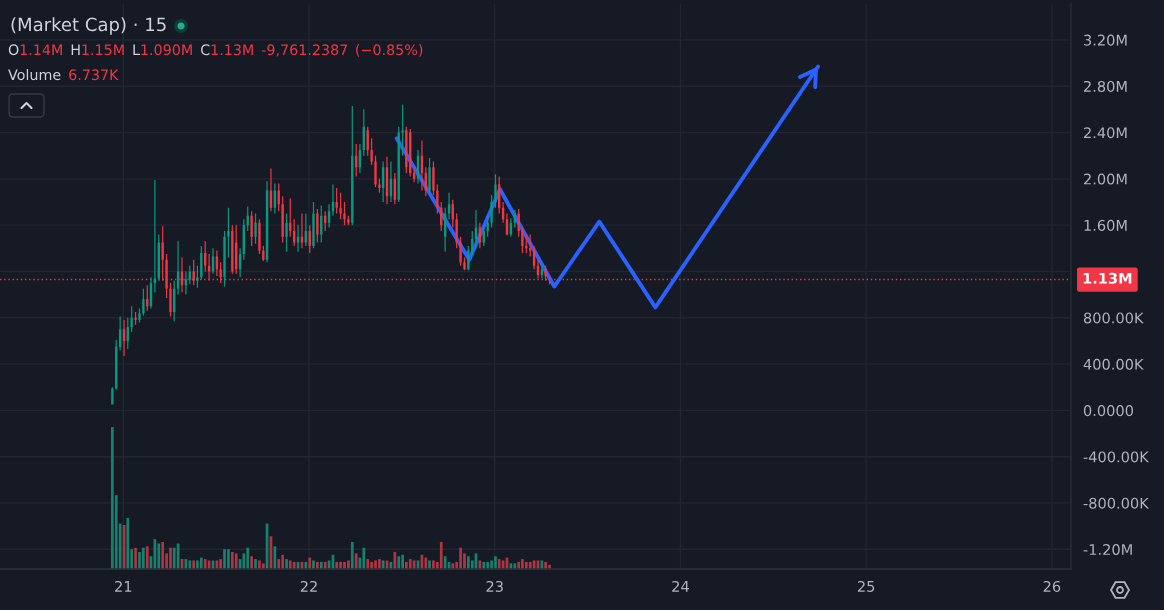 The image size is (1164, 610). Describe the element at coordinates (1105, 225) in the screenshot. I see `y-tick-label: 1.60M` at that location.